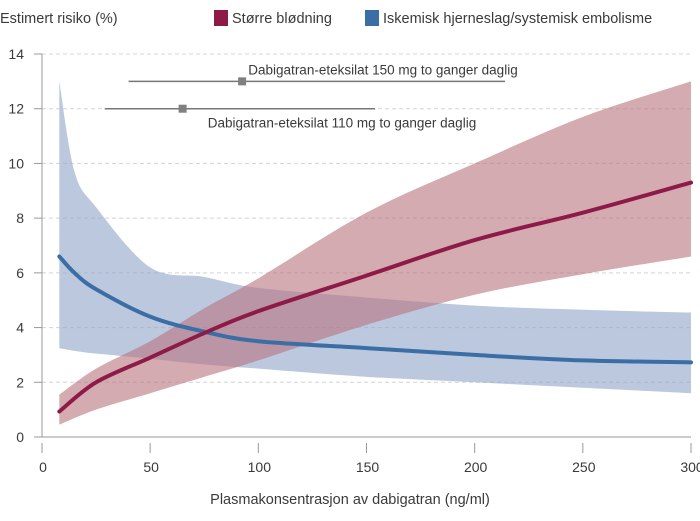 This screenshot has width=700, height=521. I want to click on y-tick-label: 4, so click(20, 328).